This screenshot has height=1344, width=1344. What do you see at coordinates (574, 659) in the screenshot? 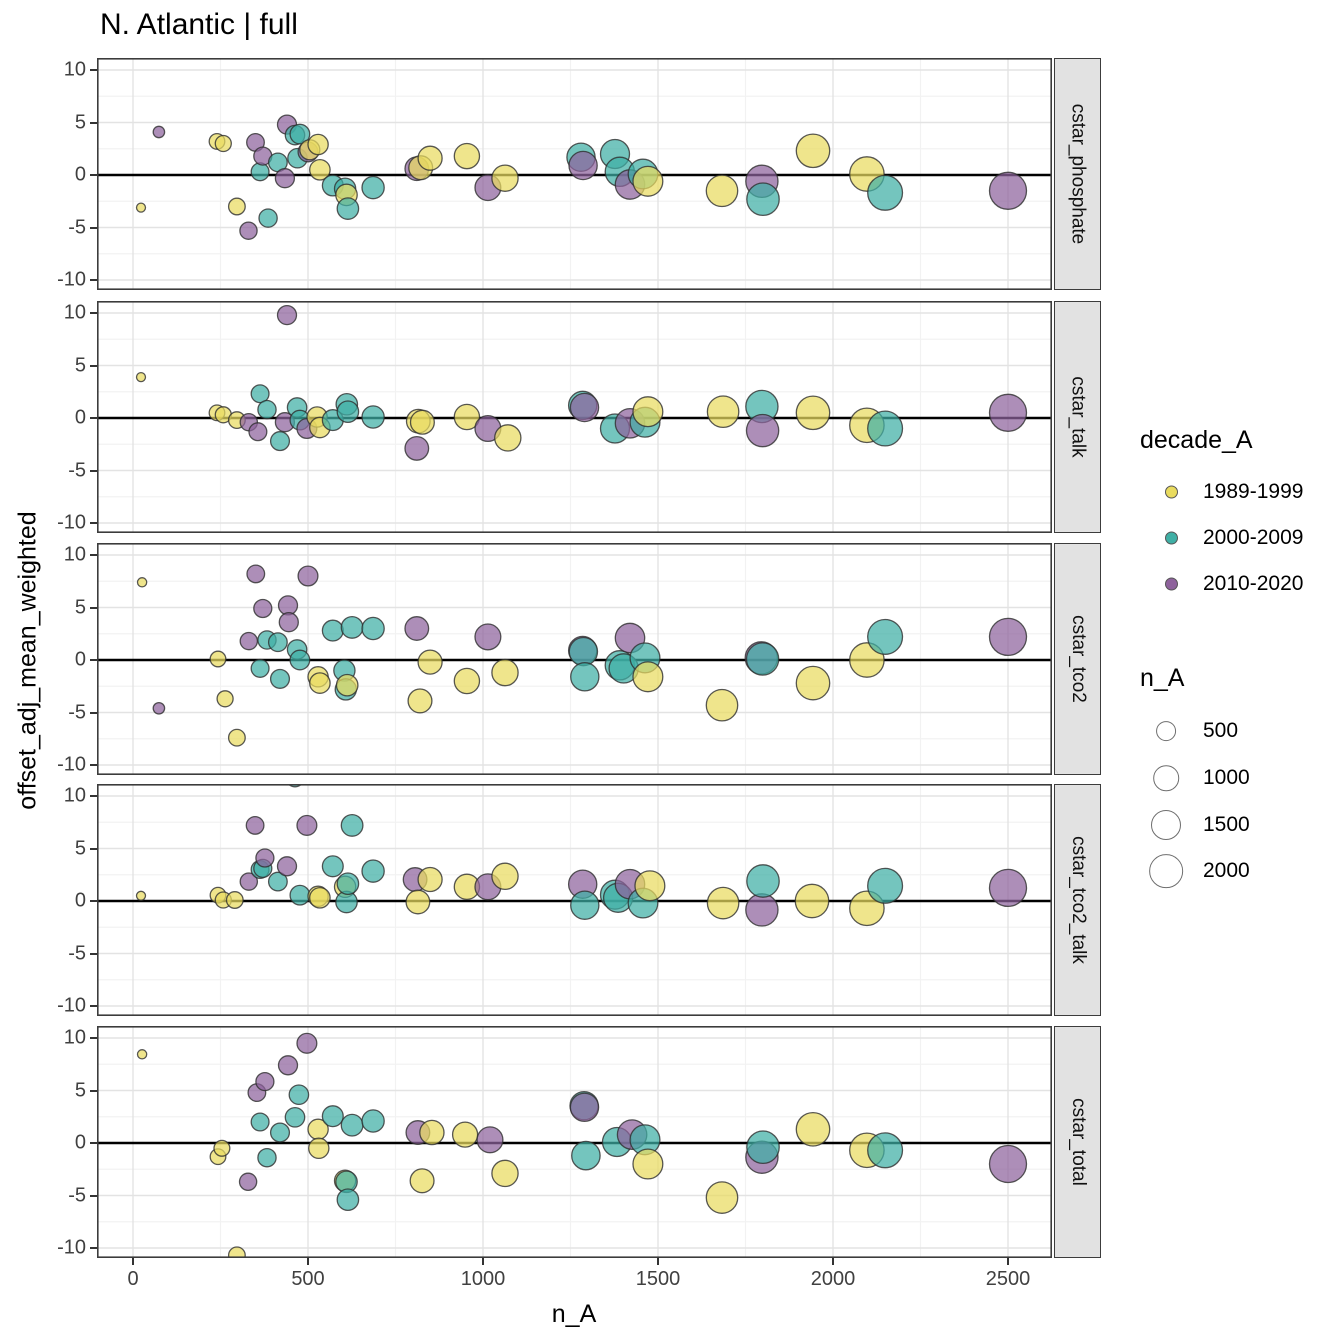
I see `facet-panel-cstar_tco2` at bounding box center [574, 659].